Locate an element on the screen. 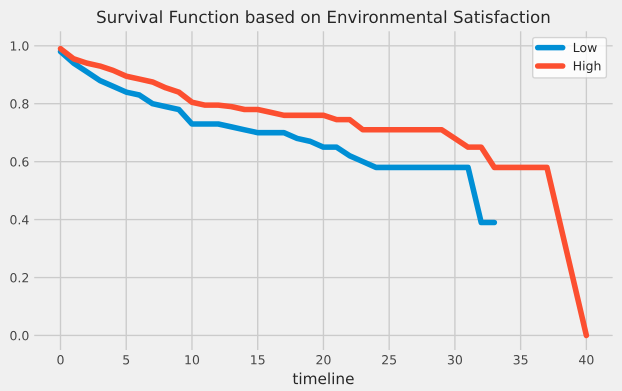 This screenshot has width=622, height=391. legend-label: High is located at coordinates (587, 66).